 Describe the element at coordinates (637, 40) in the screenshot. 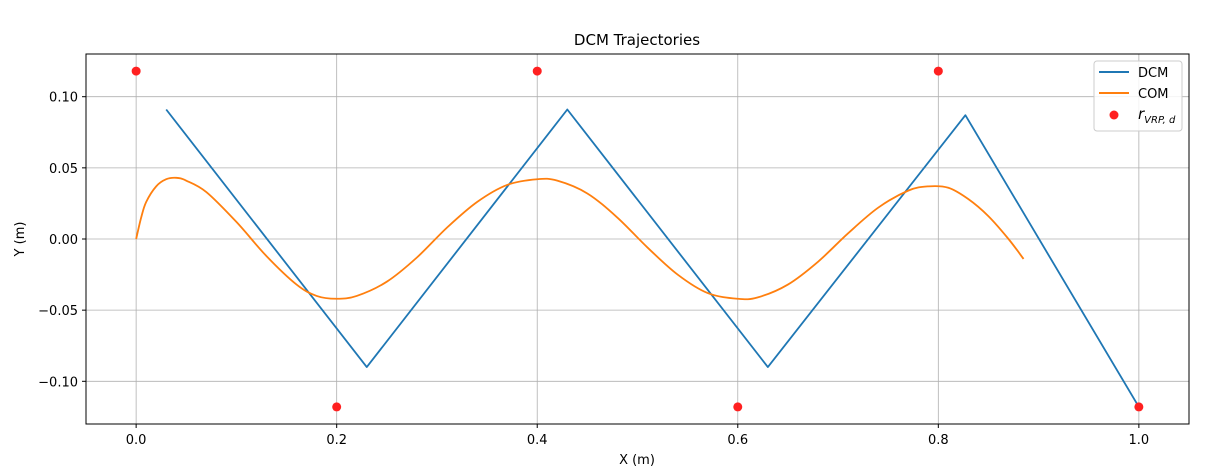

I see `chart-title: DCM Trajectories` at that location.